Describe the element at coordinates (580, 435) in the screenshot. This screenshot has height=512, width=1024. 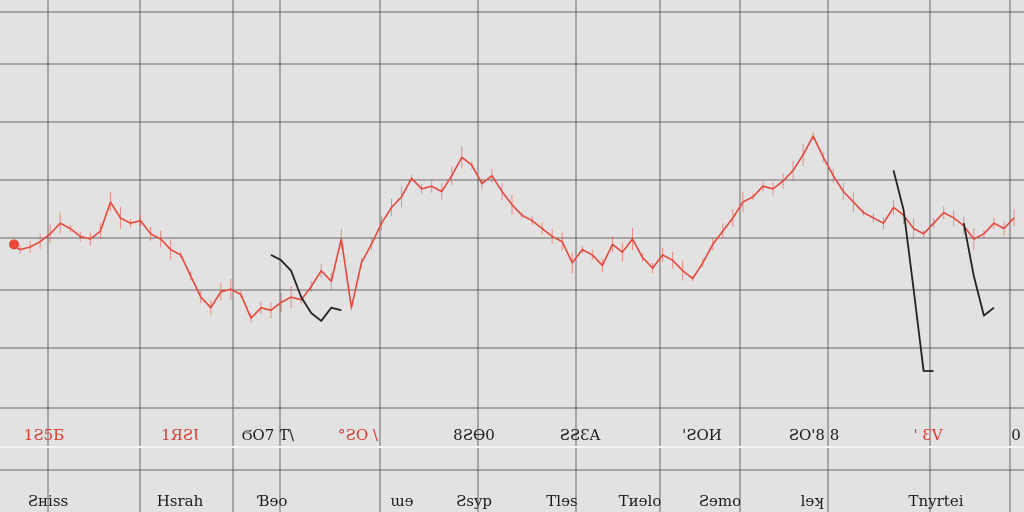
I see `x-tick-label-top-5: ƧƧƐA` at that location.